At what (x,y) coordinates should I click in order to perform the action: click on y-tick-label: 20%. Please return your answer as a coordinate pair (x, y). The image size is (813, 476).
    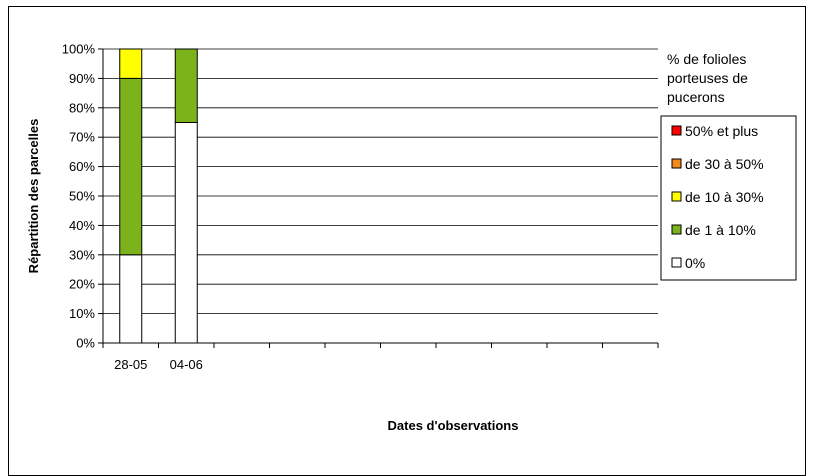
    Looking at the image, I should click on (82, 284).